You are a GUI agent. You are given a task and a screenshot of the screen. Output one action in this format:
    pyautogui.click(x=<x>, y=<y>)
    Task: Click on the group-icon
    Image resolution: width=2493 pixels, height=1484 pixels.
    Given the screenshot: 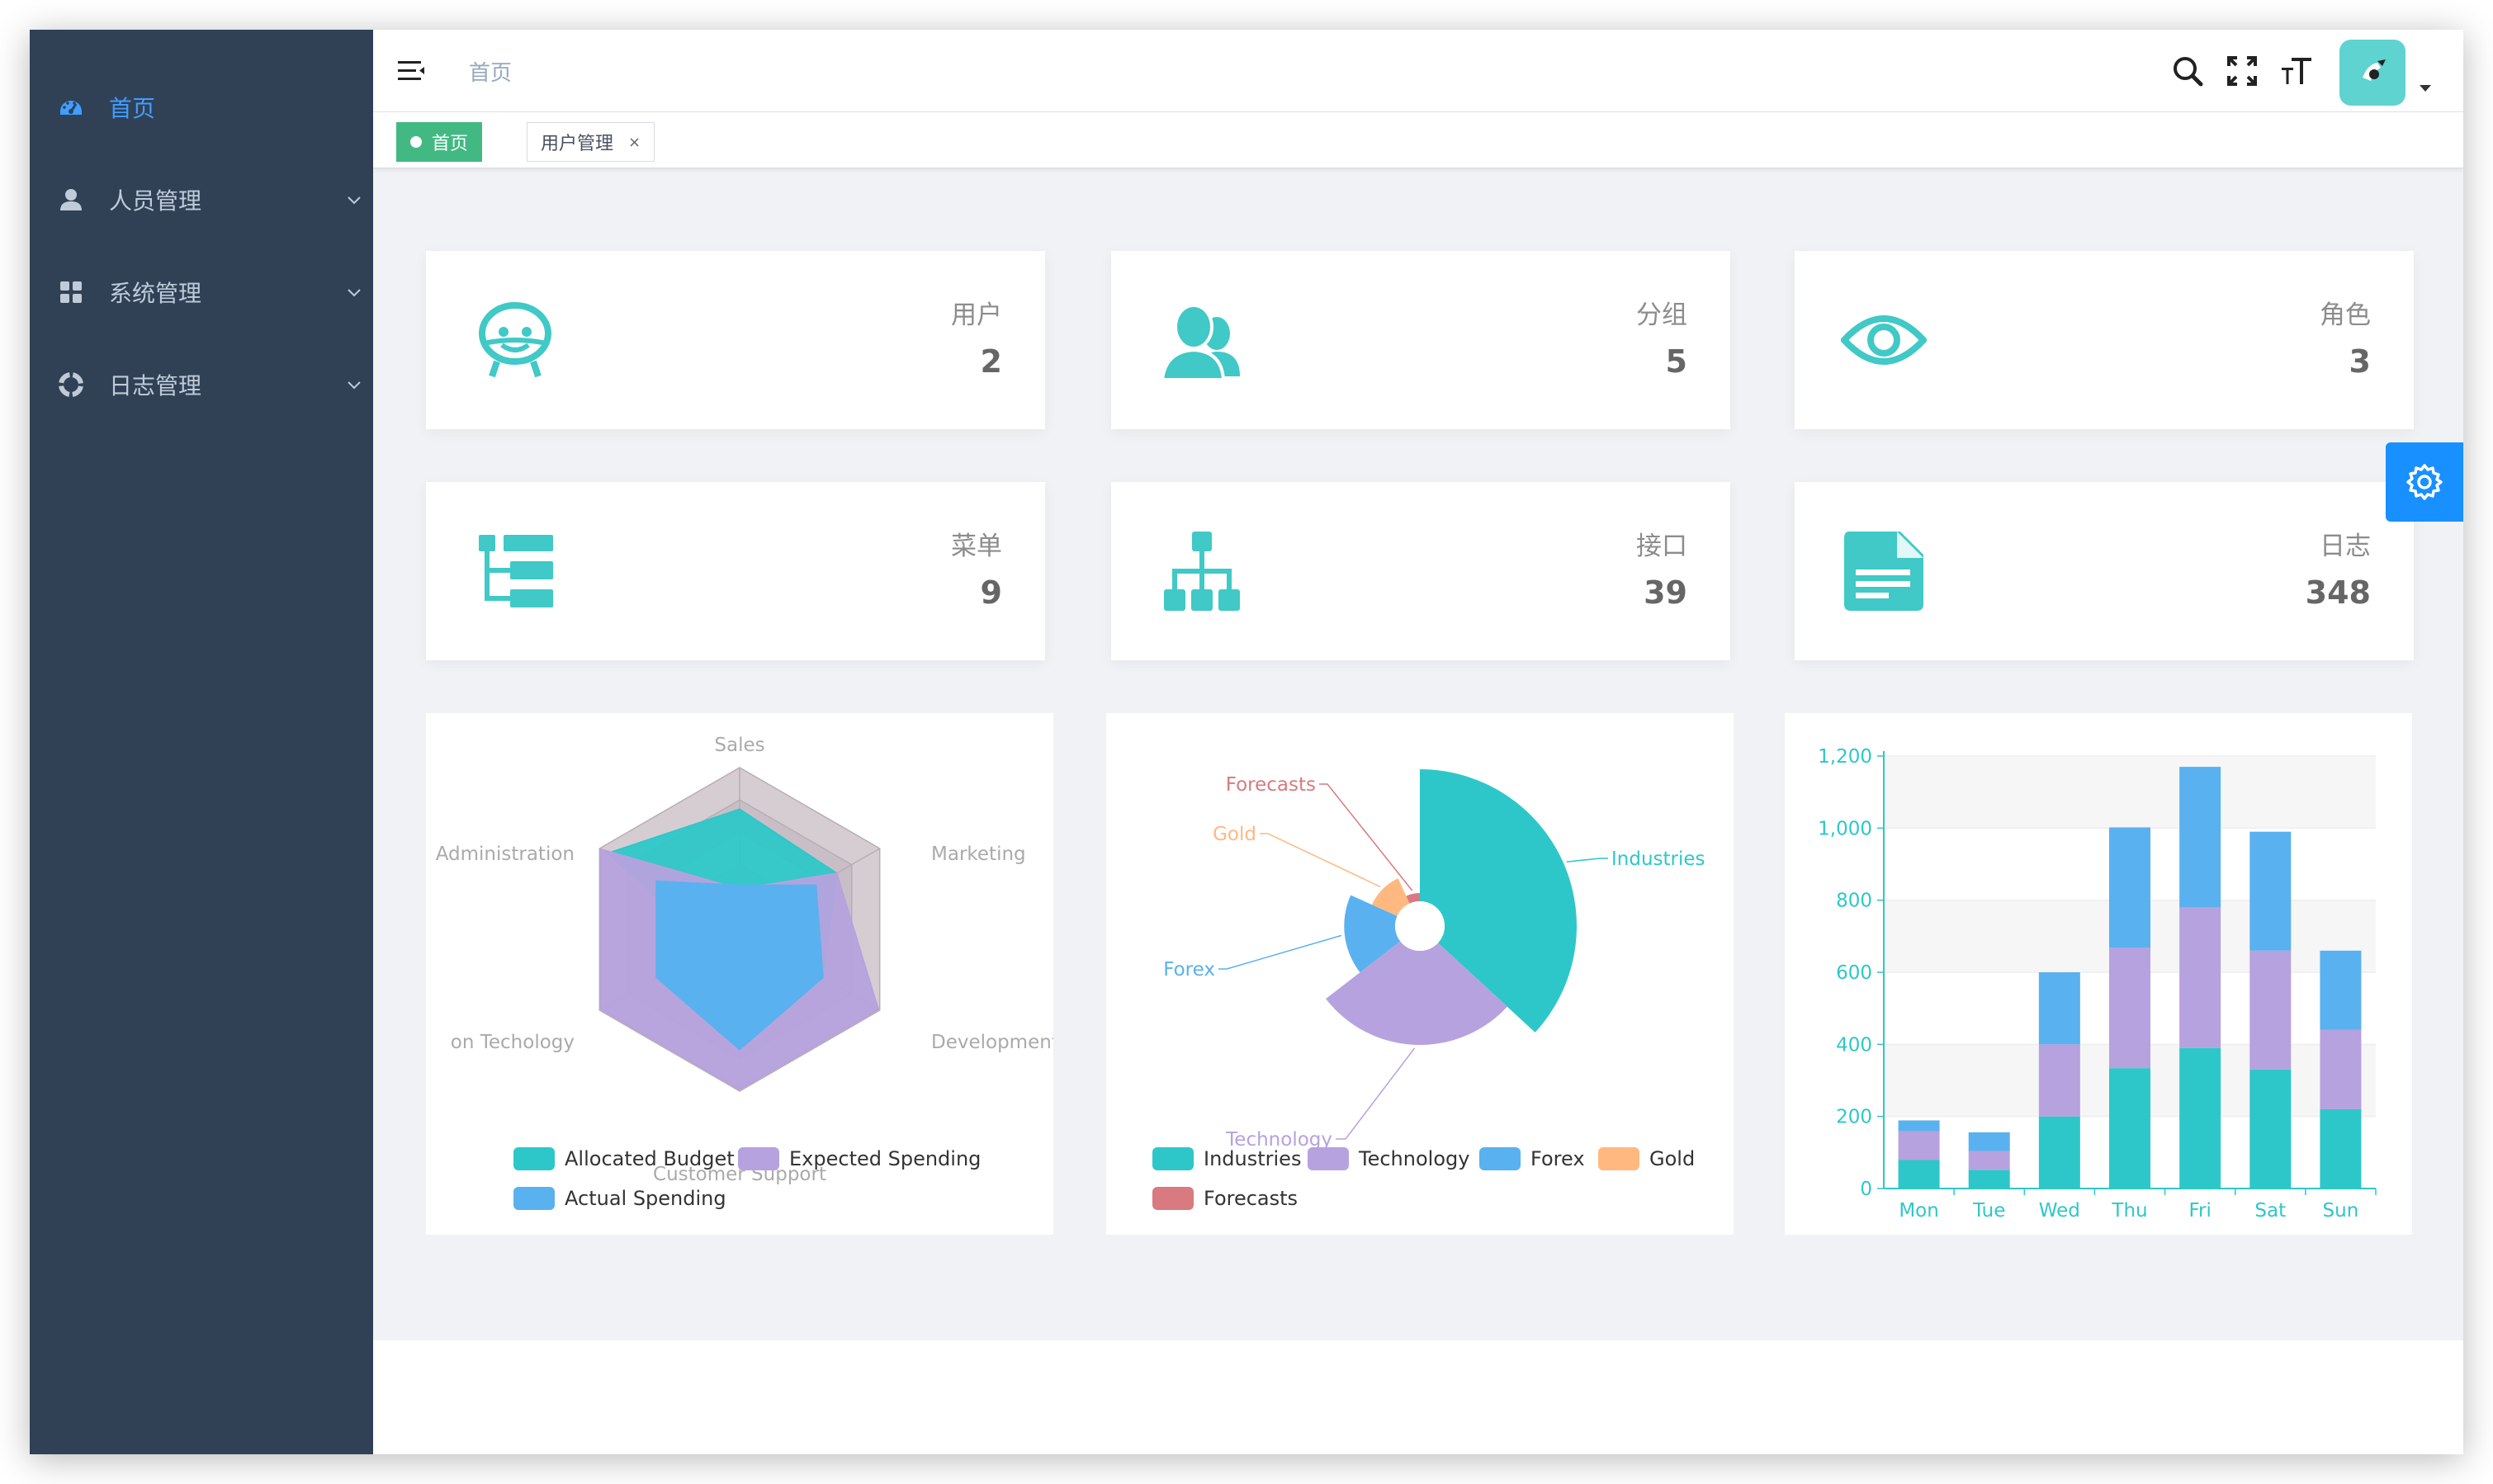 What is the action you would take?
    pyautogui.click(x=1200, y=342)
    